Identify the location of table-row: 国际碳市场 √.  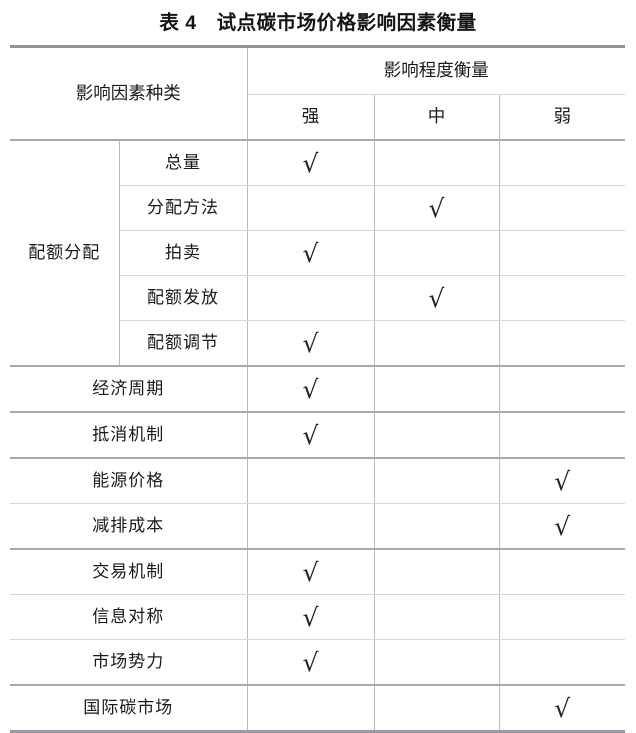
(318, 708).